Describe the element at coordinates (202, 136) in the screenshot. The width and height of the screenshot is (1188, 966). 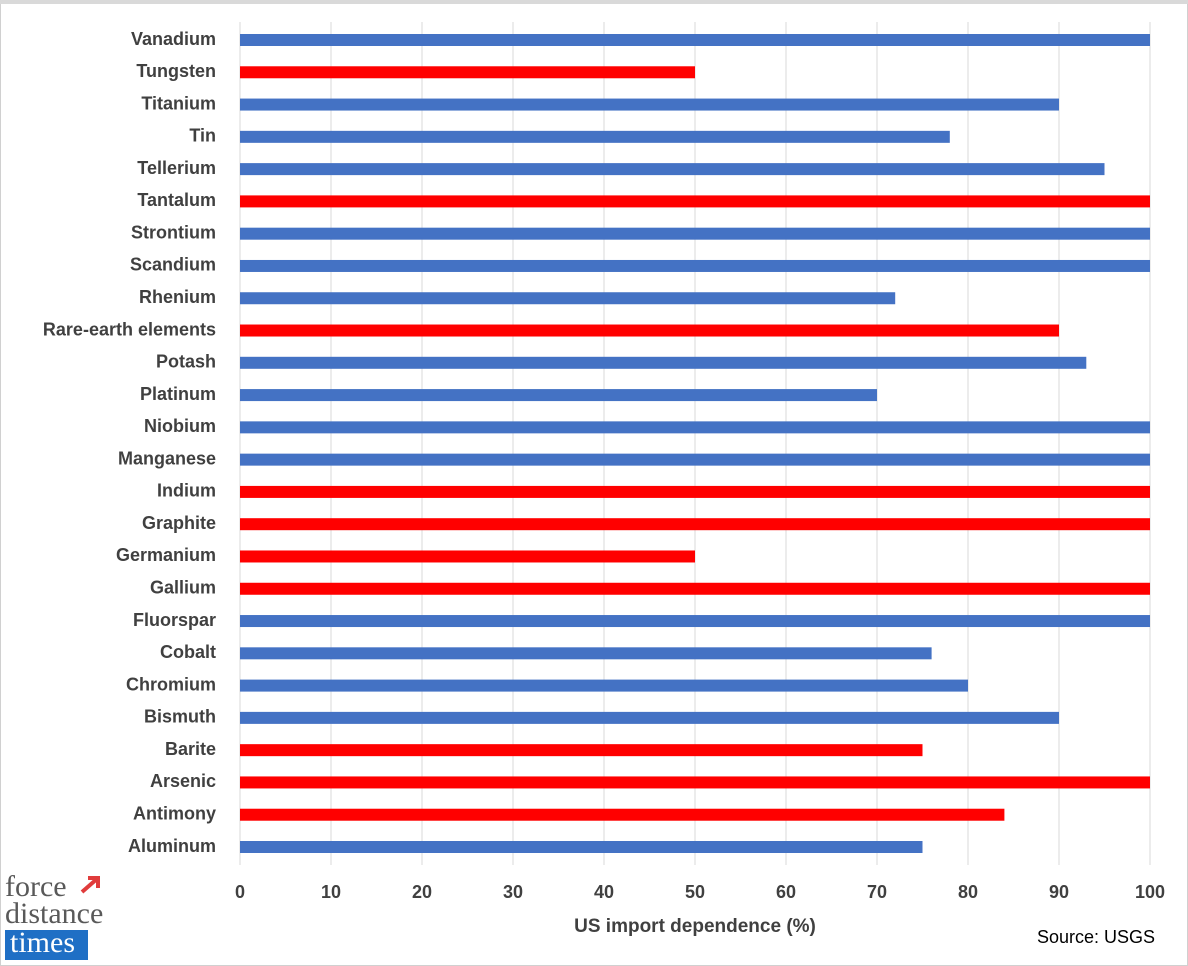
I see `y-tick-label: Tin` at that location.